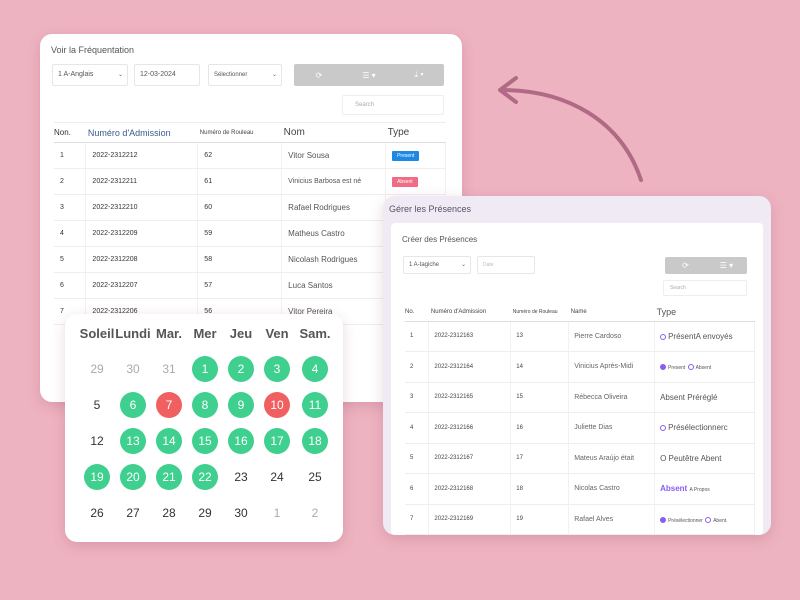 This screenshot has width=800, height=600. Describe the element at coordinates (417, 458) in the screenshot. I see `cell-no: 5` at that location.